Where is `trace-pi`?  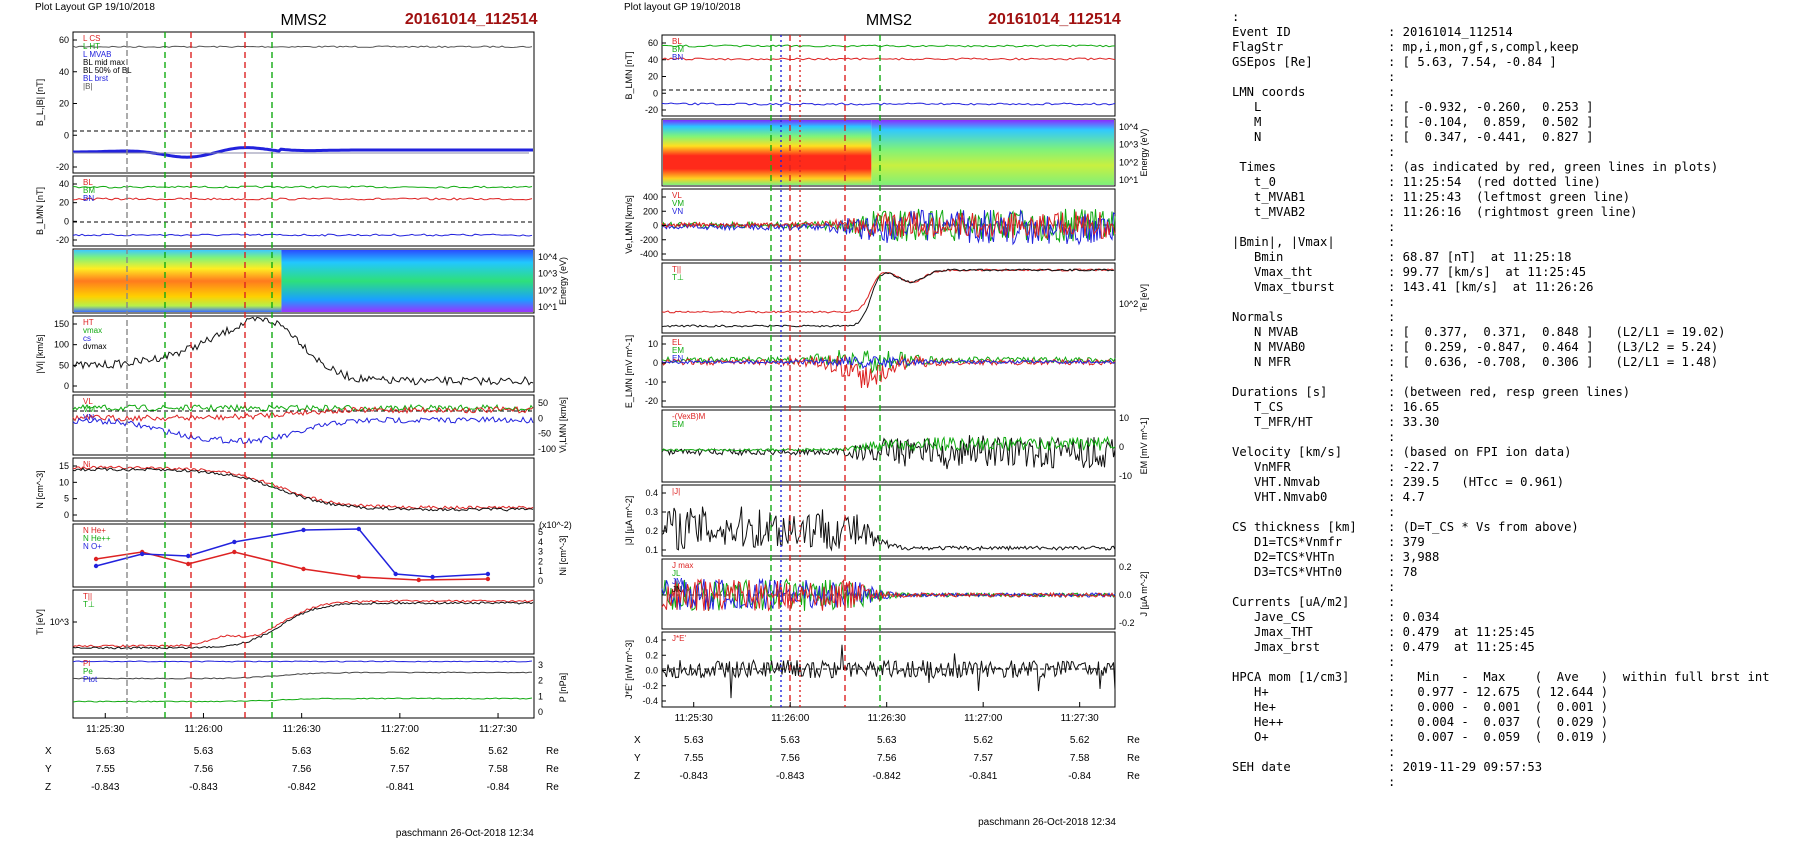 trace-pi is located at coordinates (302, 675).